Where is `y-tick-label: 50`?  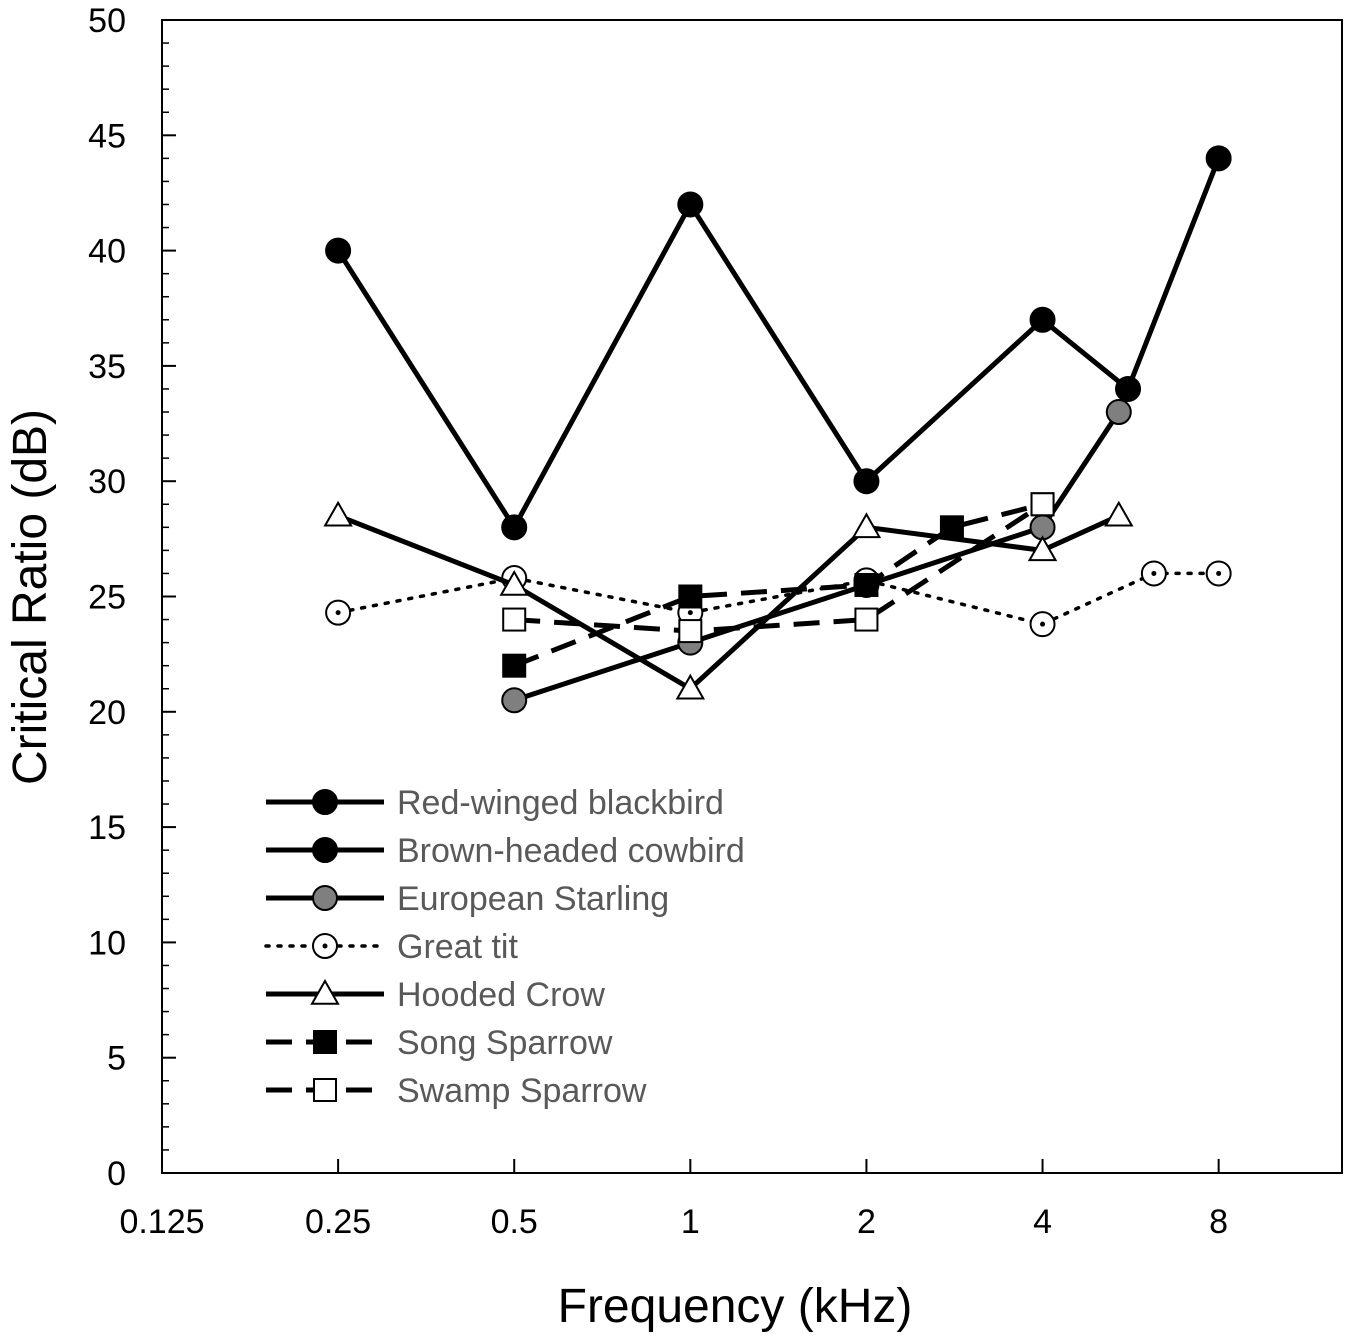 y-tick-label: 50 is located at coordinates (107, 21).